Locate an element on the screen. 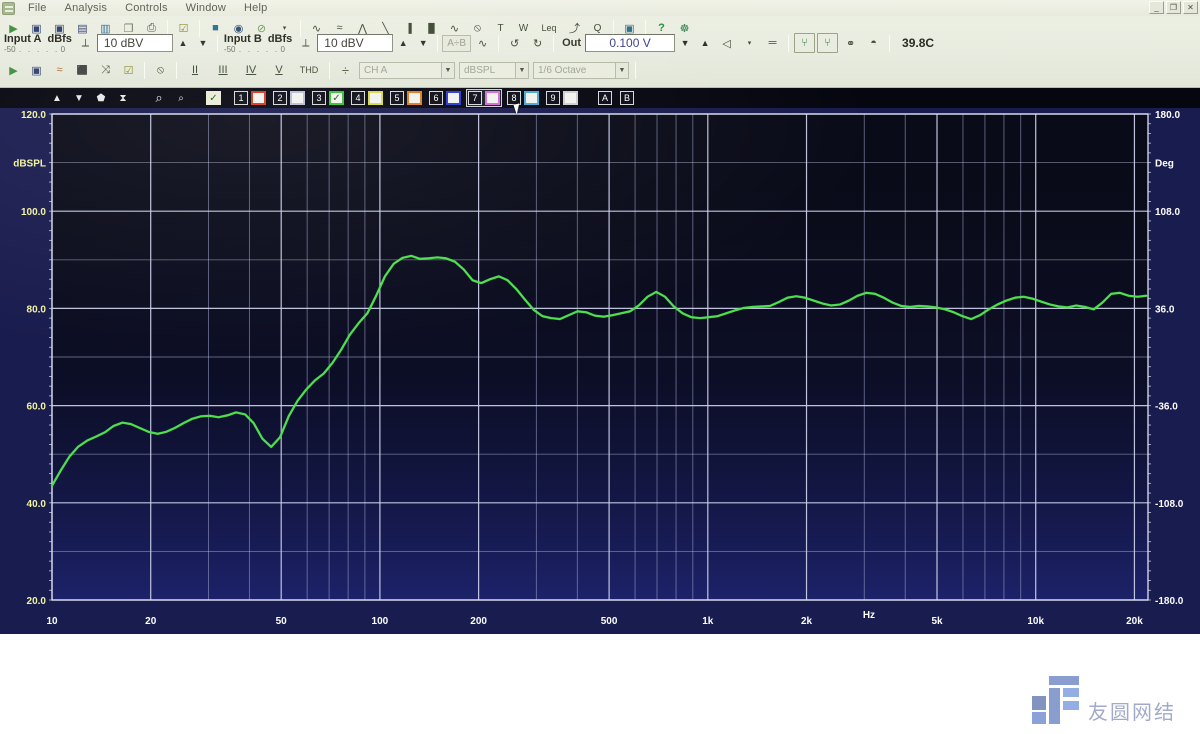 The height and width of the screenshot is (734, 1200). unit-select: dBSPL ▼ is located at coordinates (494, 70).